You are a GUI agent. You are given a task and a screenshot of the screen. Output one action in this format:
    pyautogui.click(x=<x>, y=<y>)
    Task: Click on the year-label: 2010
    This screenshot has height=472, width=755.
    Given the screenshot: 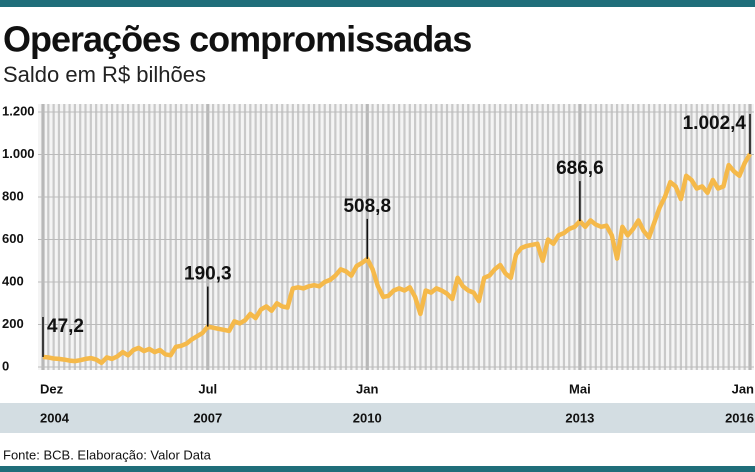 What is the action you would take?
    pyautogui.click(x=367, y=417)
    